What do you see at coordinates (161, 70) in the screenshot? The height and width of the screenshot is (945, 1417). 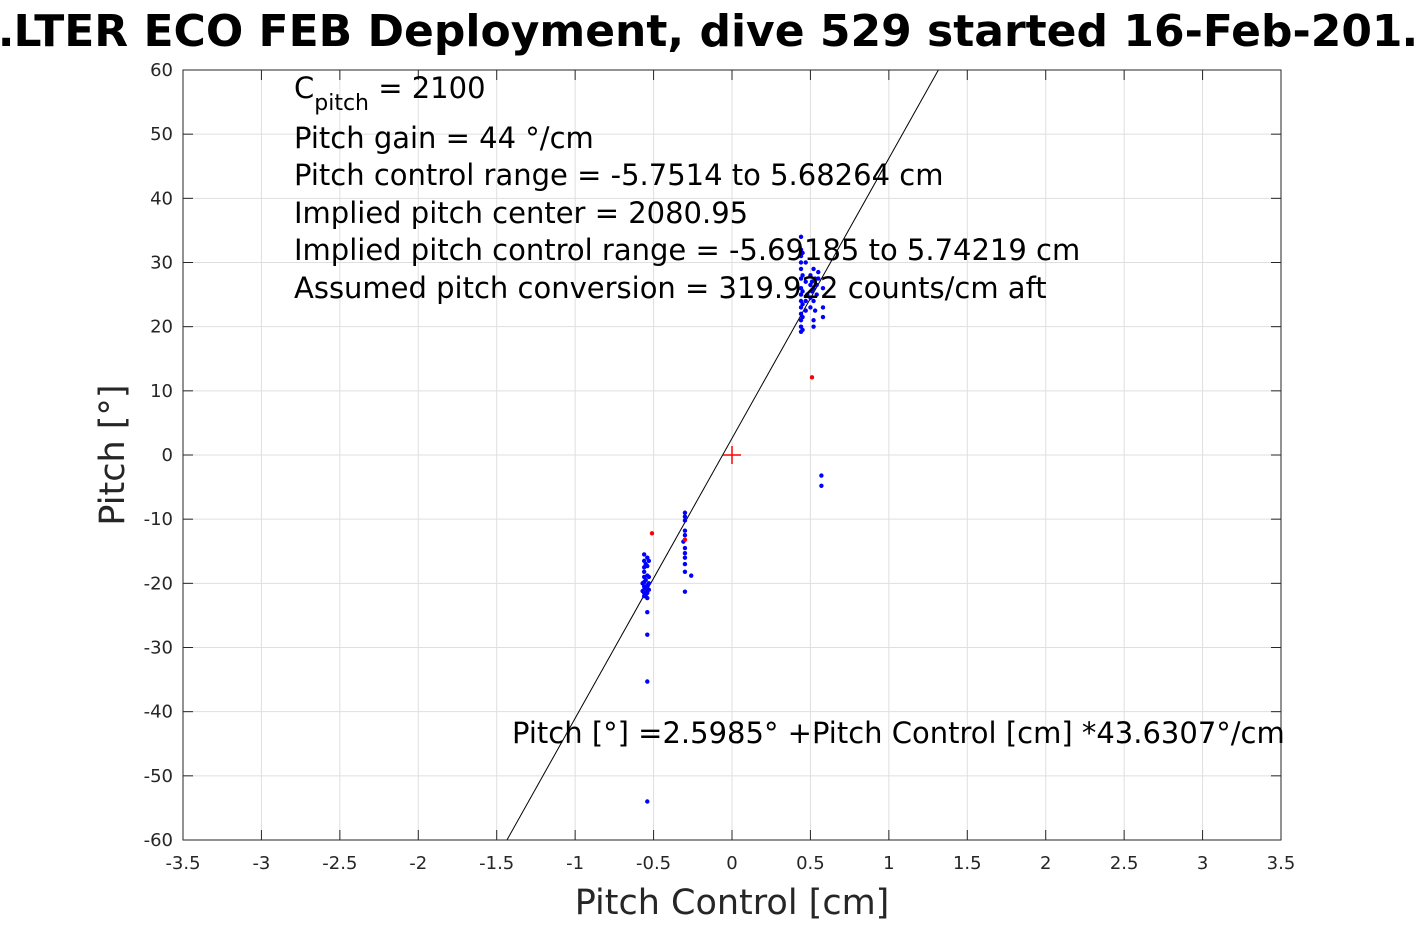 I see `y-tick-label: 60` at bounding box center [161, 70].